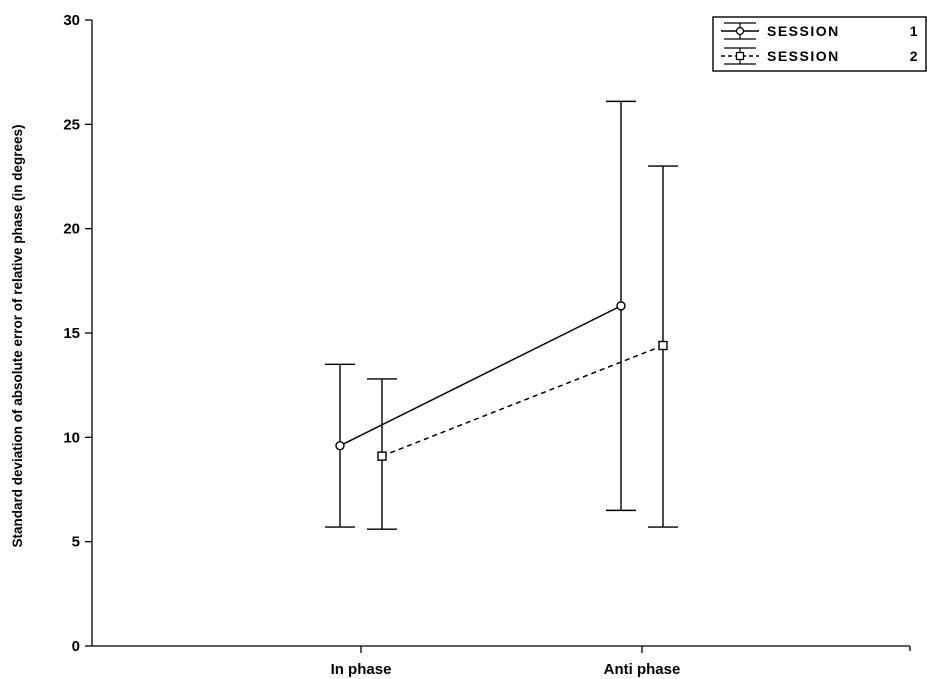 The height and width of the screenshot is (679, 927). Describe the element at coordinates (361, 669) in the screenshot. I see `x-category-label: In phase` at that location.